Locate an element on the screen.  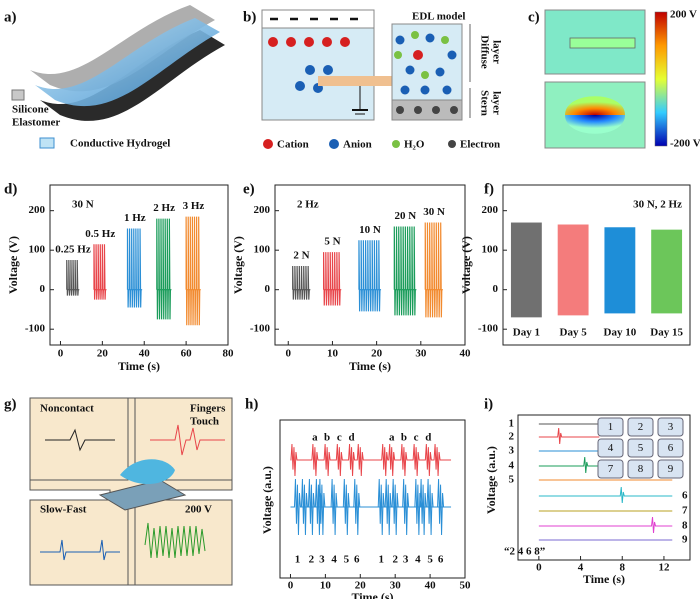
key-number: 2 is located at coordinates (312, 560).